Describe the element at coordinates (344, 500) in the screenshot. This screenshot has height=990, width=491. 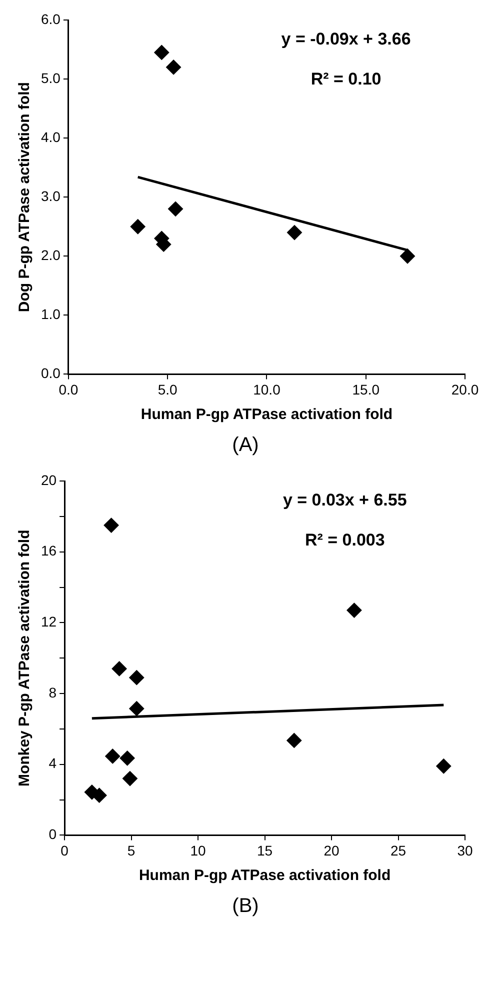
I see `annotation: y = 0.03x + 6.55` at that location.